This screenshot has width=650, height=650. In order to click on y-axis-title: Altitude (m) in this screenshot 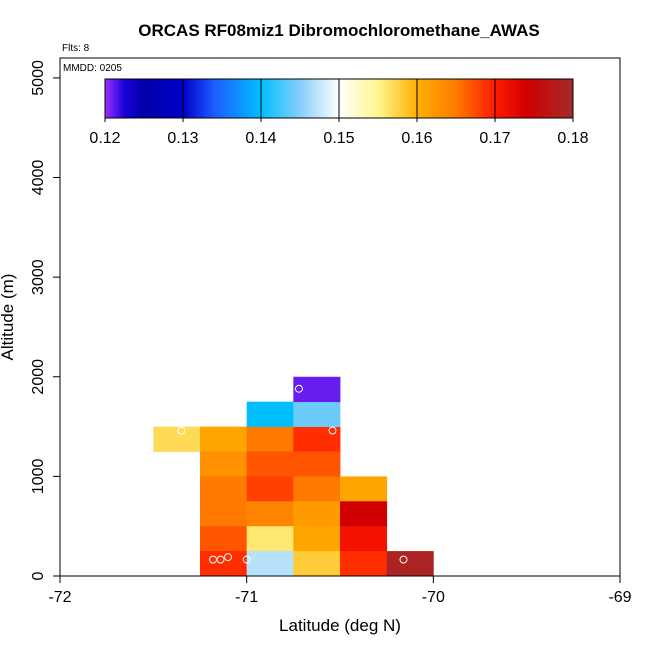, I will do `click(8, 317)`.